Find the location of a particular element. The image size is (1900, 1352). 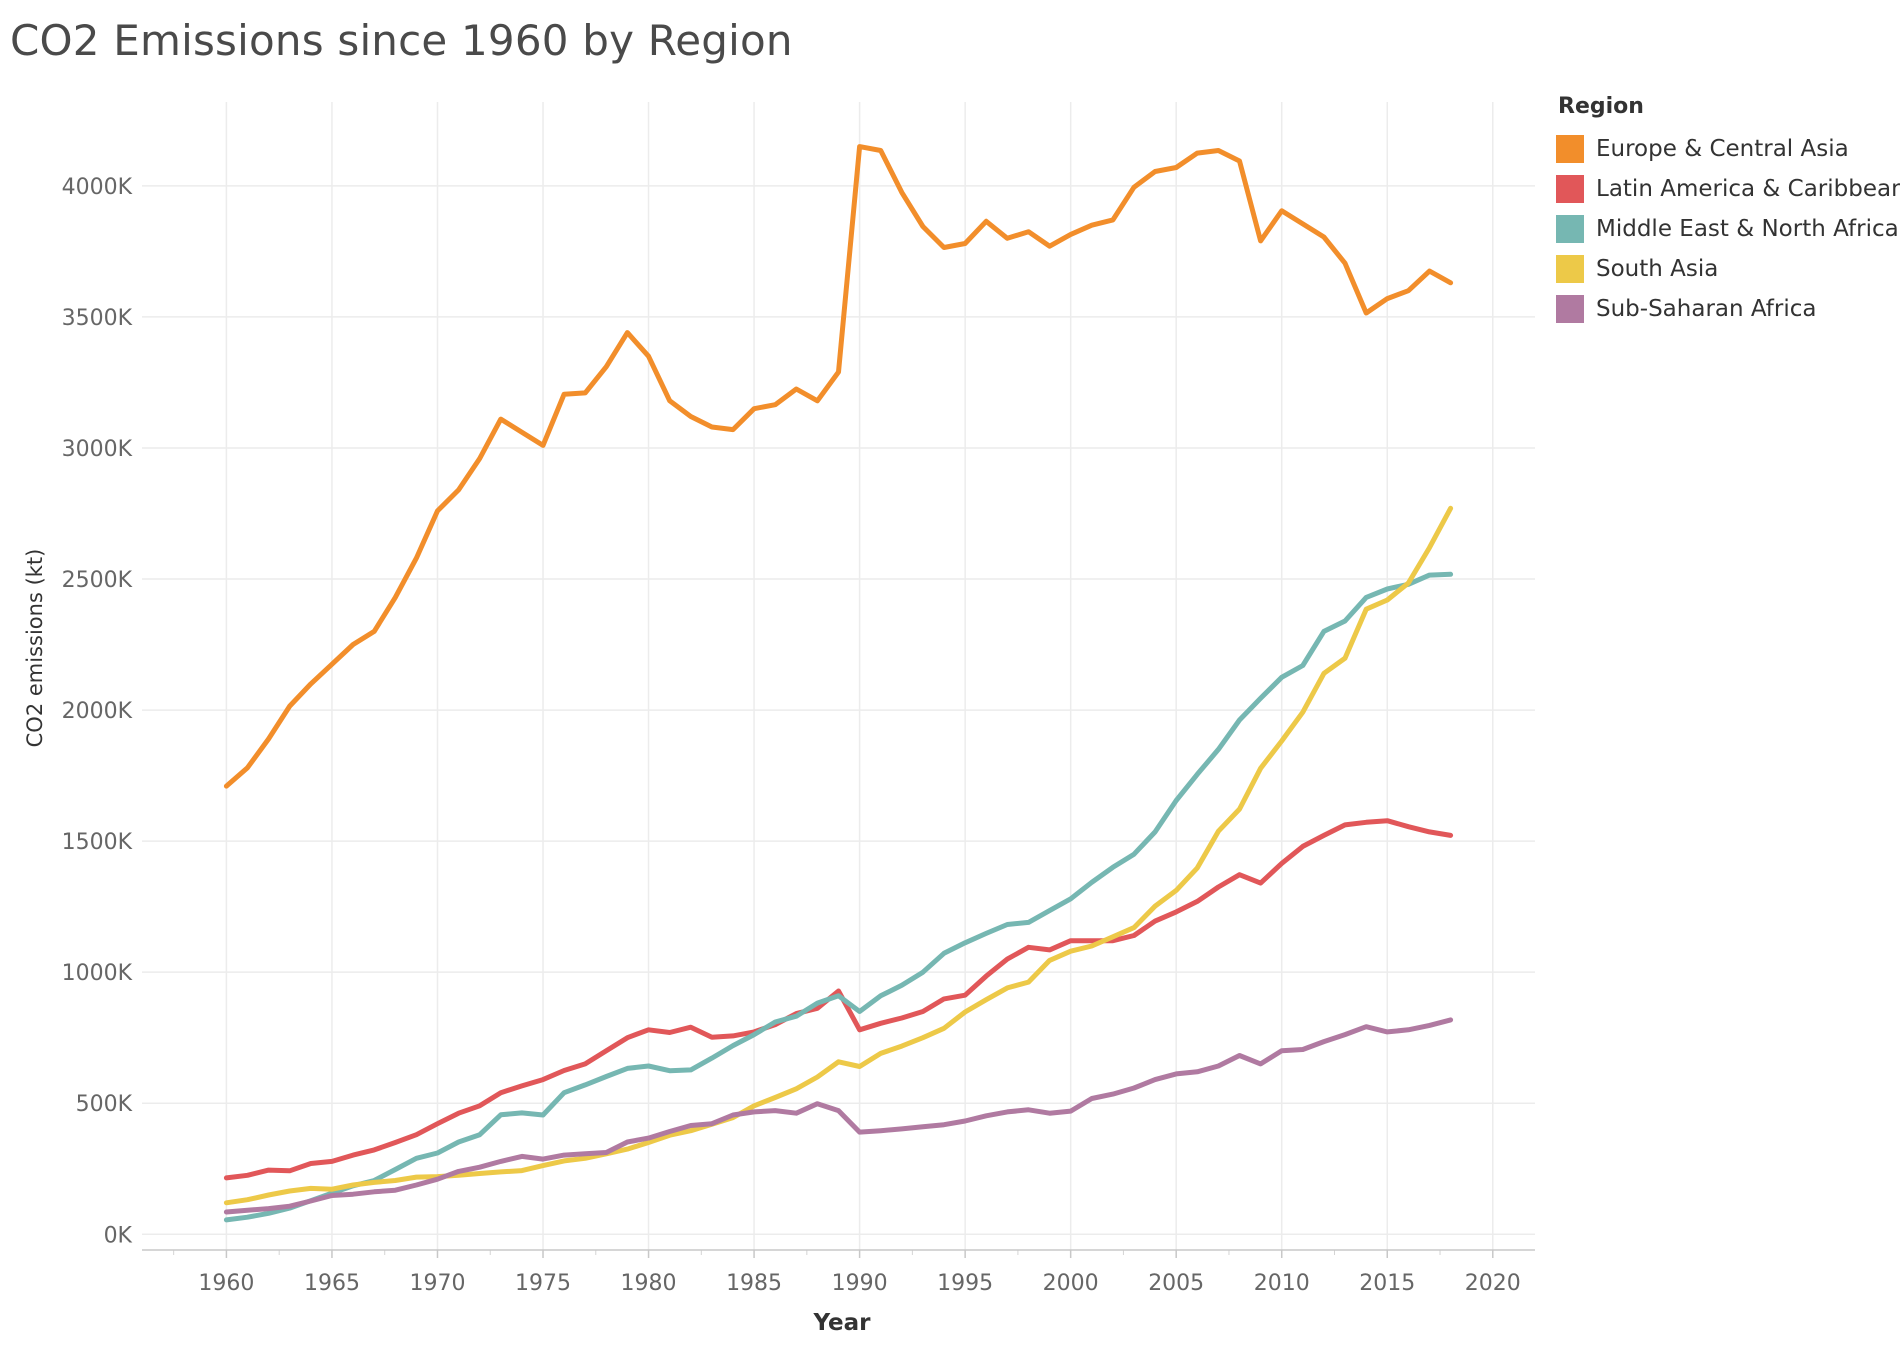

x-tick-label: 2020 is located at coordinates (1493, 1283).